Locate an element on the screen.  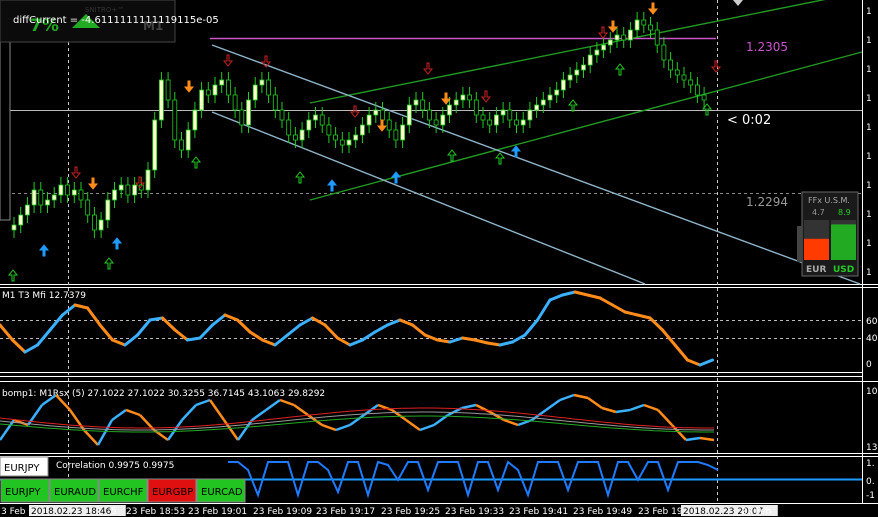
ffx-strength-widget: FFx U.S.M. 4.7 8.9 EUR USD is located at coordinates (830, 234).